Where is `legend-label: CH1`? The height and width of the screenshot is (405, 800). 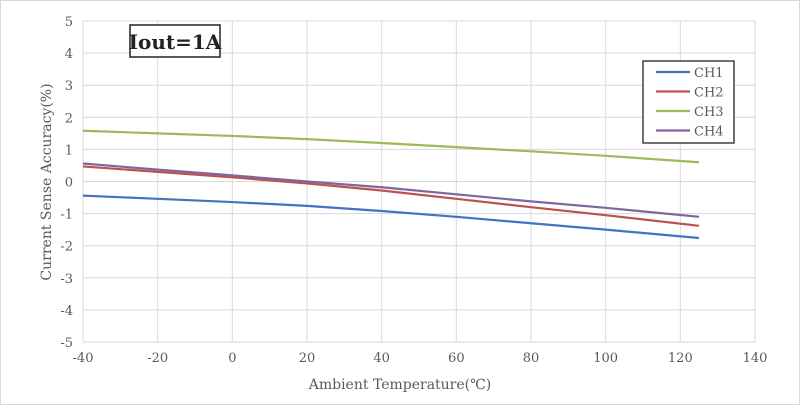 legend-label: CH1 is located at coordinates (709, 73).